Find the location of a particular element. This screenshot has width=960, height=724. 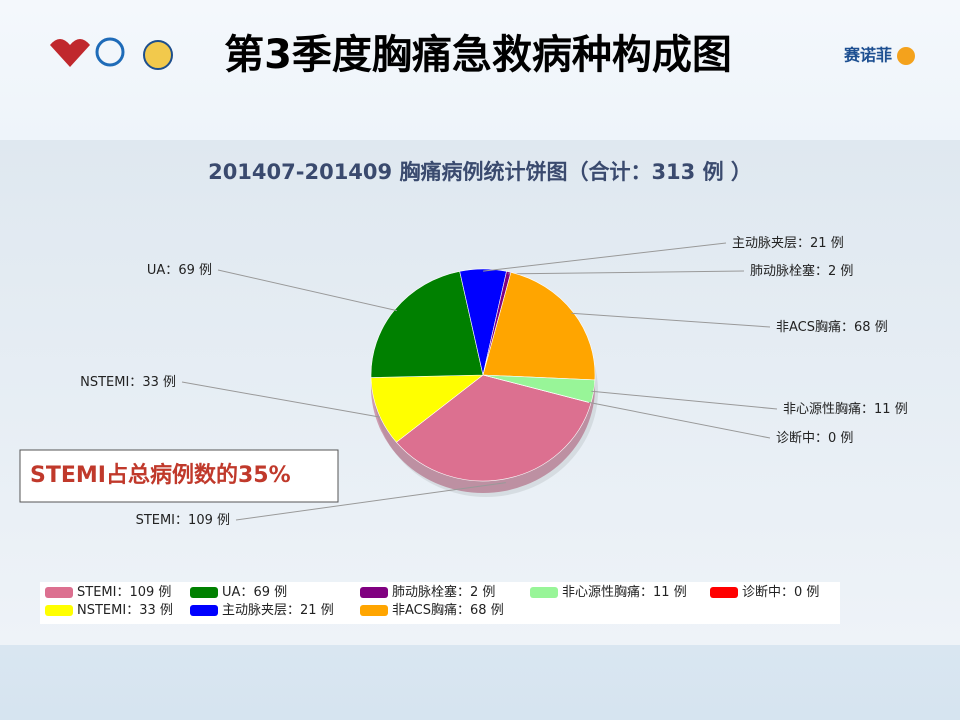

legend-box is located at coordinates (440, 603).